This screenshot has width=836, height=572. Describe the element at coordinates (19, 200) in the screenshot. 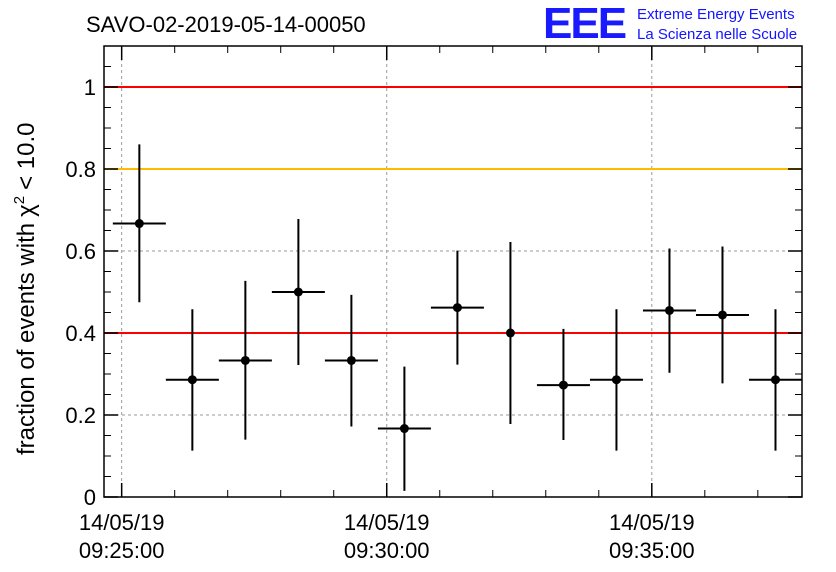

I see `y-axis-label-sup: 2` at that location.